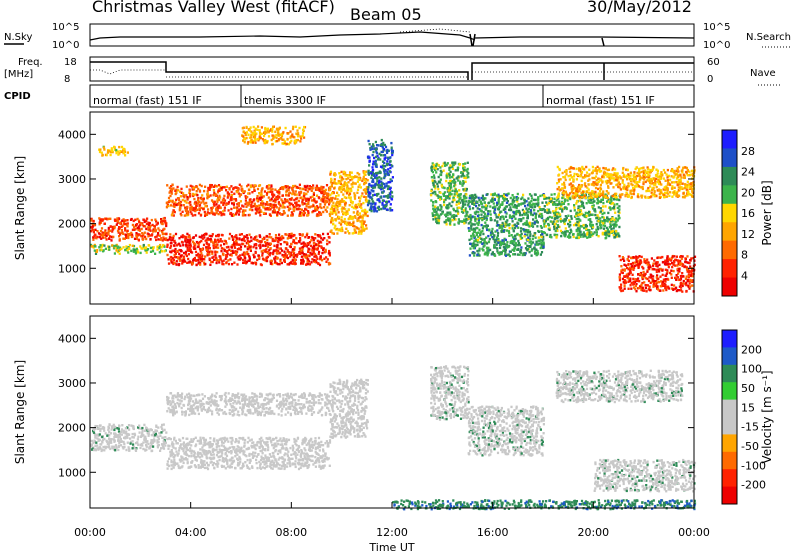  I want to click on nsky-tick-bottom: 10^0, so click(65, 45).